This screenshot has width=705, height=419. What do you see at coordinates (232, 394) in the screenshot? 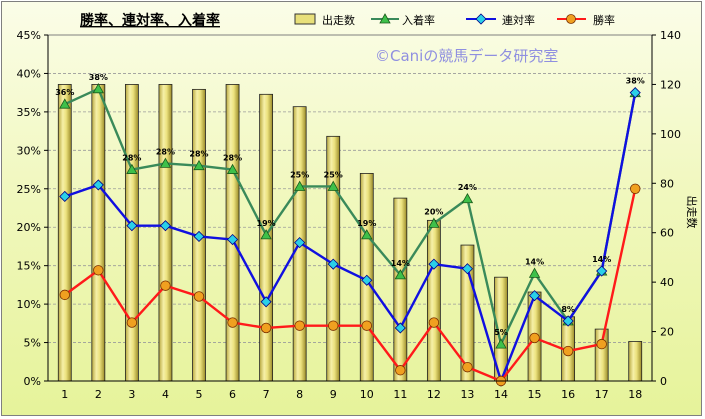
I see `x-tick-label: 6` at bounding box center [232, 394].